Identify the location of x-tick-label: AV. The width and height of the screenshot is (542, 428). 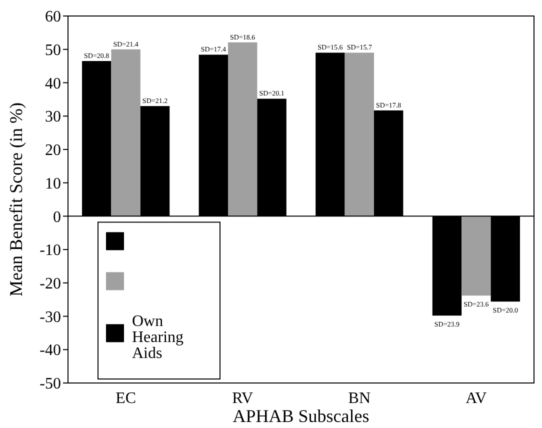
(477, 398).